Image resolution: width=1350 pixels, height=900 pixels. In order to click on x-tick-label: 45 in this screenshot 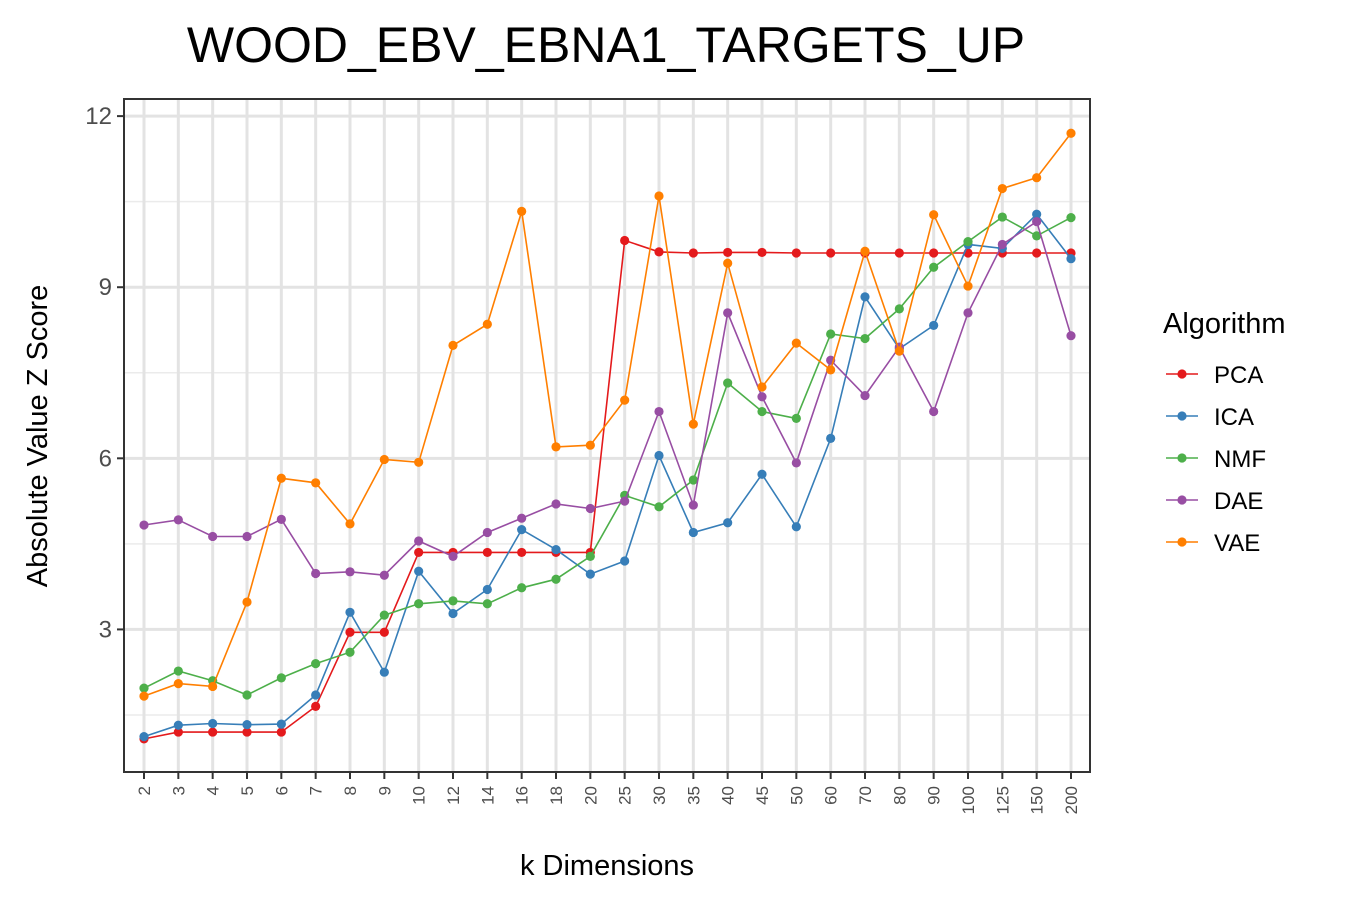, I will do `click(762, 795)`.